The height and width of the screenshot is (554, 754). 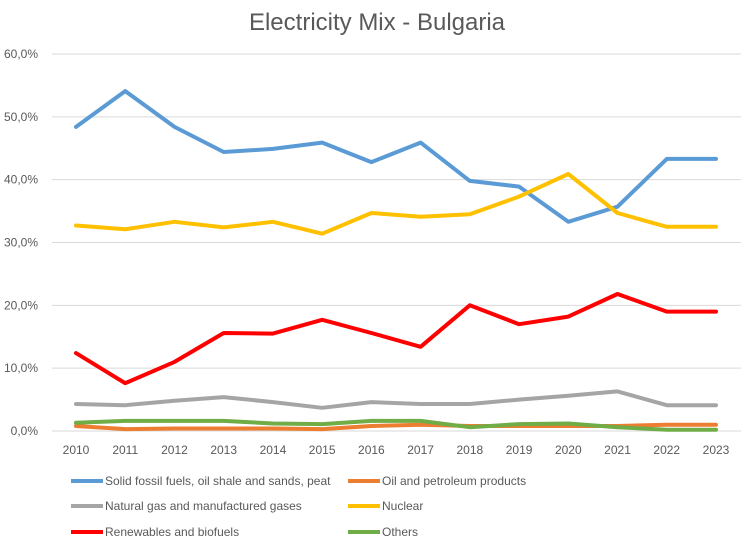 What do you see at coordinates (377, 22) in the screenshot?
I see `chart-title: Electricity Mix - Bulgaria` at bounding box center [377, 22].